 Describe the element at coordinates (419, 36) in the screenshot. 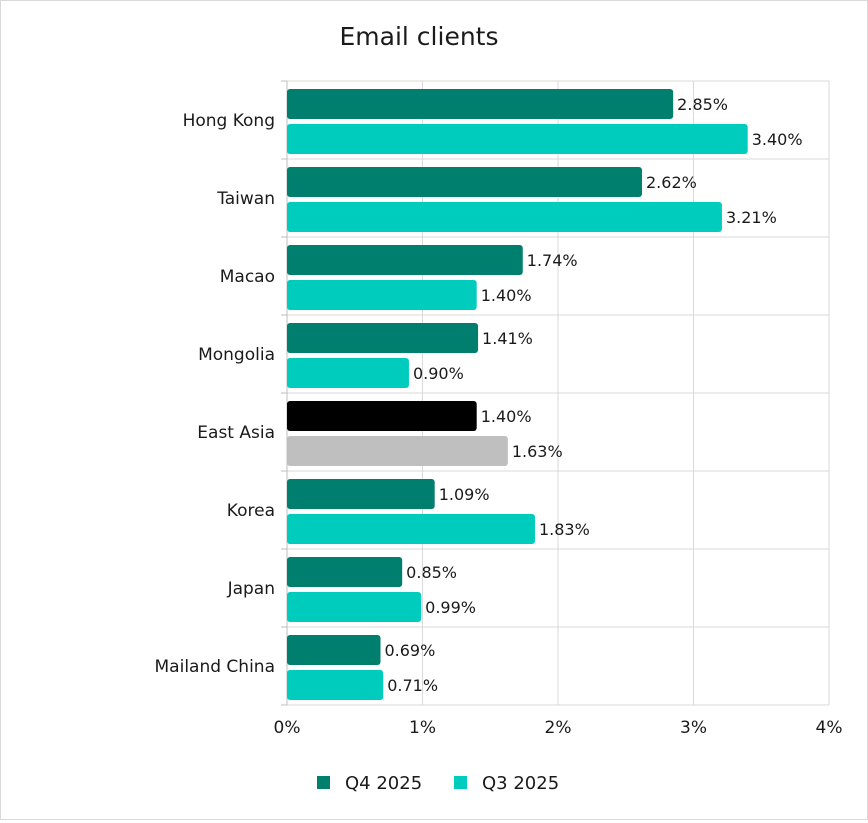

I see `chart-title: Email clients` at that location.